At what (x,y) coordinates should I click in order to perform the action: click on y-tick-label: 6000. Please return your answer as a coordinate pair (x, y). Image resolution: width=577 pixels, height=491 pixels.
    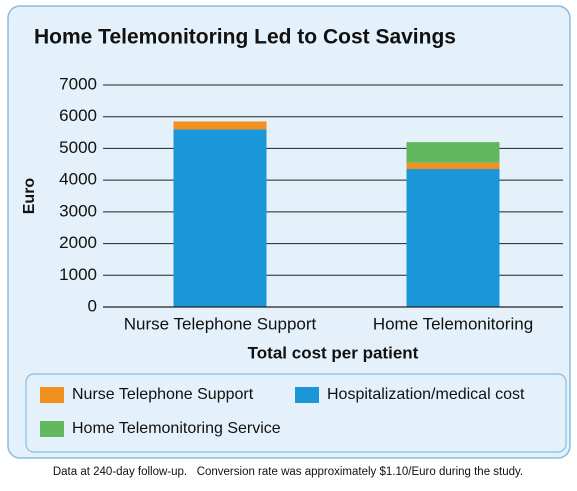
    Looking at the image, I should click on (78, 115).